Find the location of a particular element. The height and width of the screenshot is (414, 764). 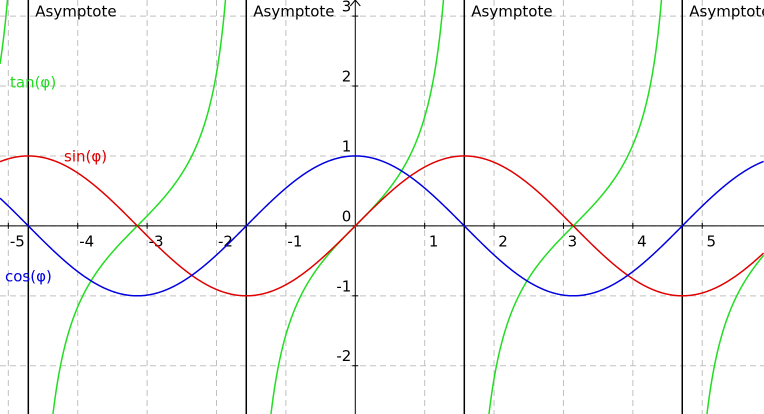

x-tick-label: -2 is located at coordinates (225, 241).